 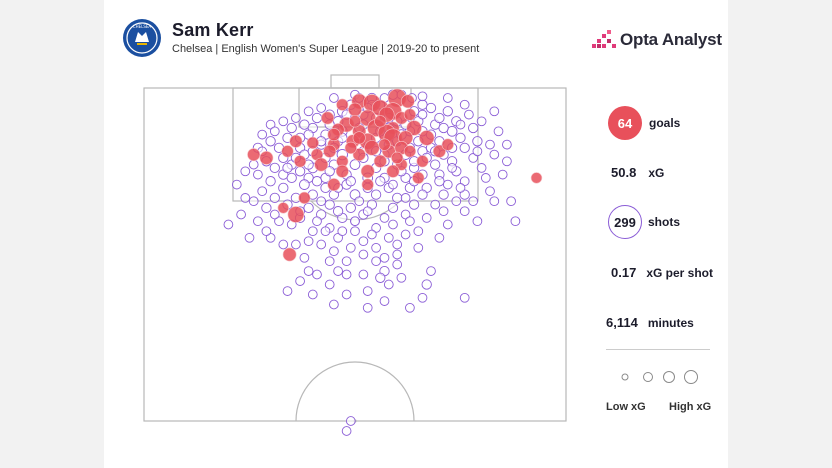 I want to click on xg-label: xG, so click(x=656, y=172).